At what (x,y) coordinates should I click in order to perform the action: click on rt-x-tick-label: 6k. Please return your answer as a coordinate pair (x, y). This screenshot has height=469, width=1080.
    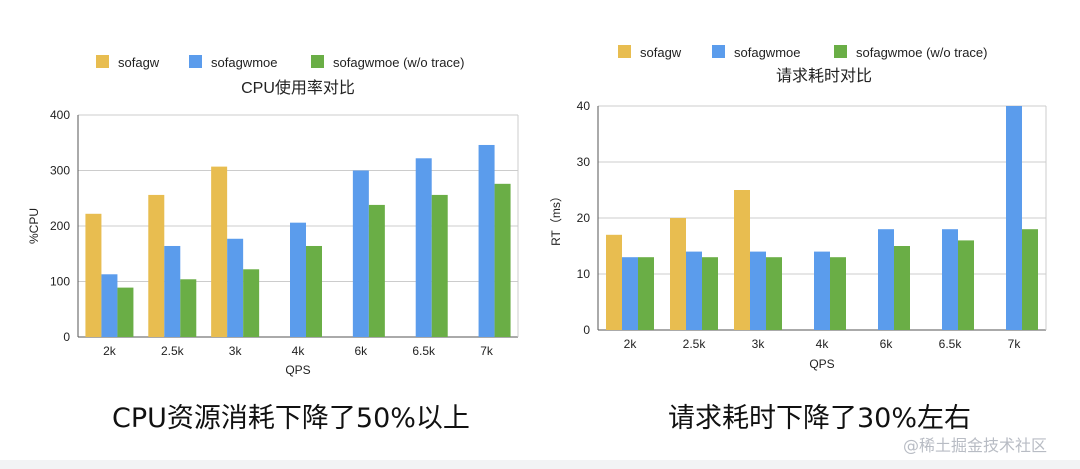
    Looking at the image, I should click on (887, 344).